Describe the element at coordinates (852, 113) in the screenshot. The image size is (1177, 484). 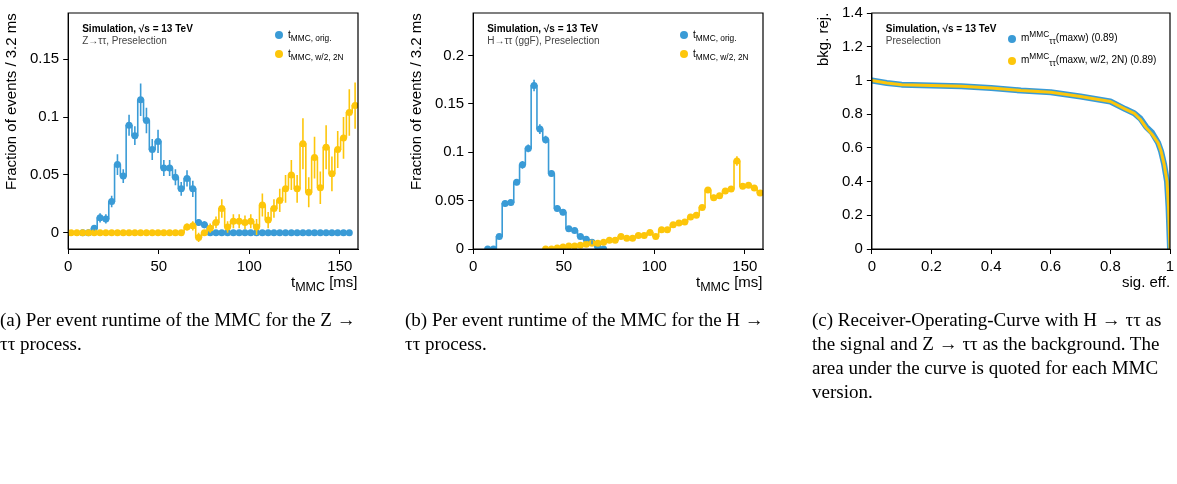
I see `y-tick-label: 0.8` at that location.